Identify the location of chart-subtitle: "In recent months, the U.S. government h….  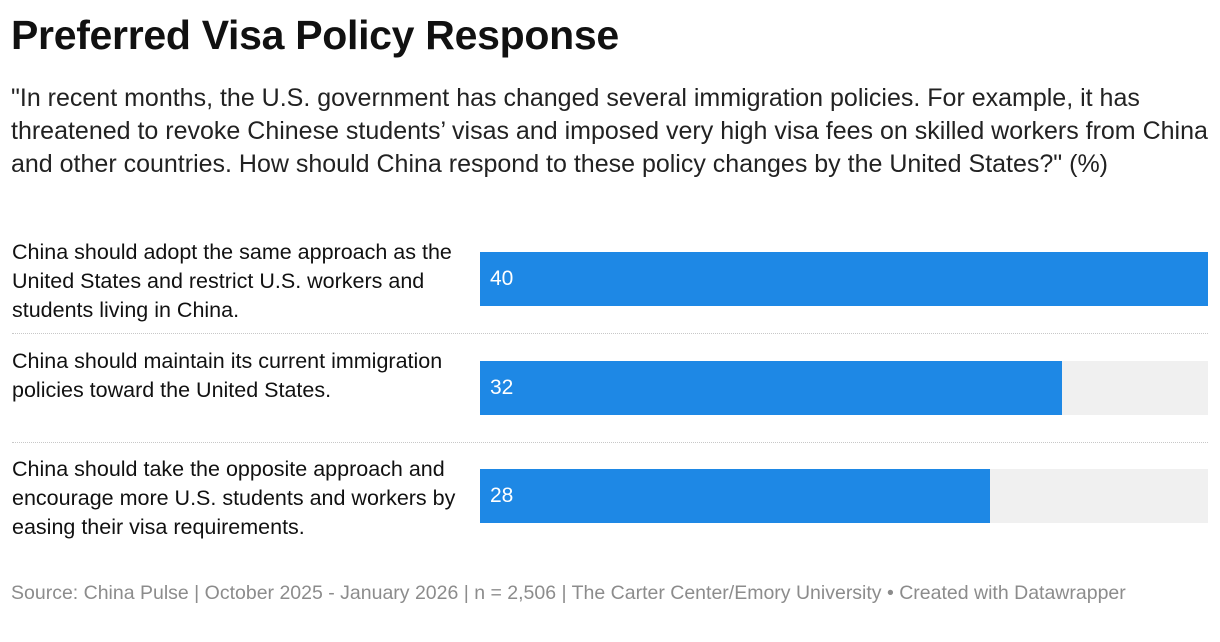
(609, 131).